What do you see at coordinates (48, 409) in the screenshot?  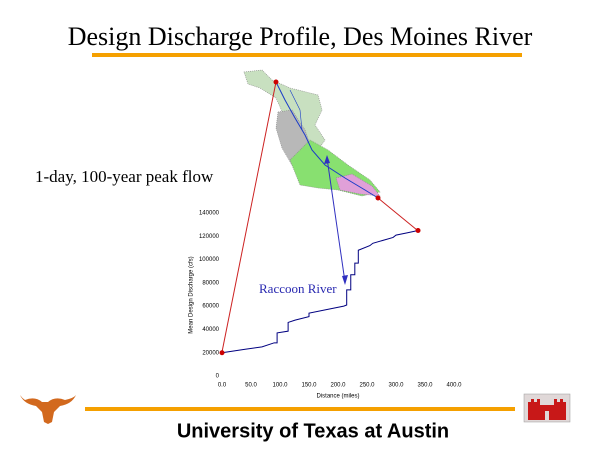 I see `longhorn-logo` at bounding box center [48, 409].